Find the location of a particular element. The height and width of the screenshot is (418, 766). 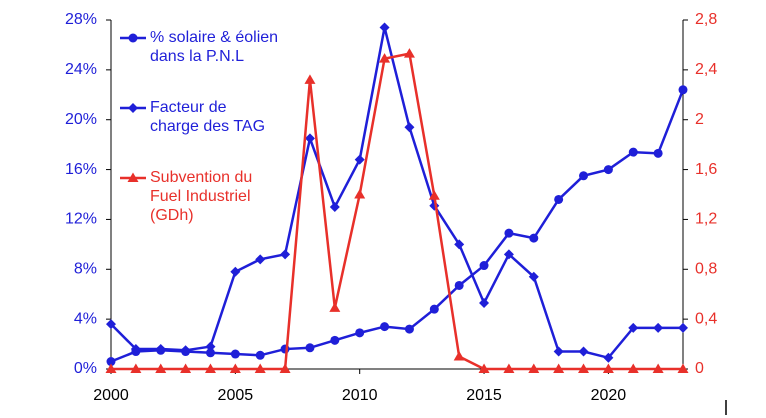

legend-label: Facteur de charge des TAG is located at coordinates (208, 117).